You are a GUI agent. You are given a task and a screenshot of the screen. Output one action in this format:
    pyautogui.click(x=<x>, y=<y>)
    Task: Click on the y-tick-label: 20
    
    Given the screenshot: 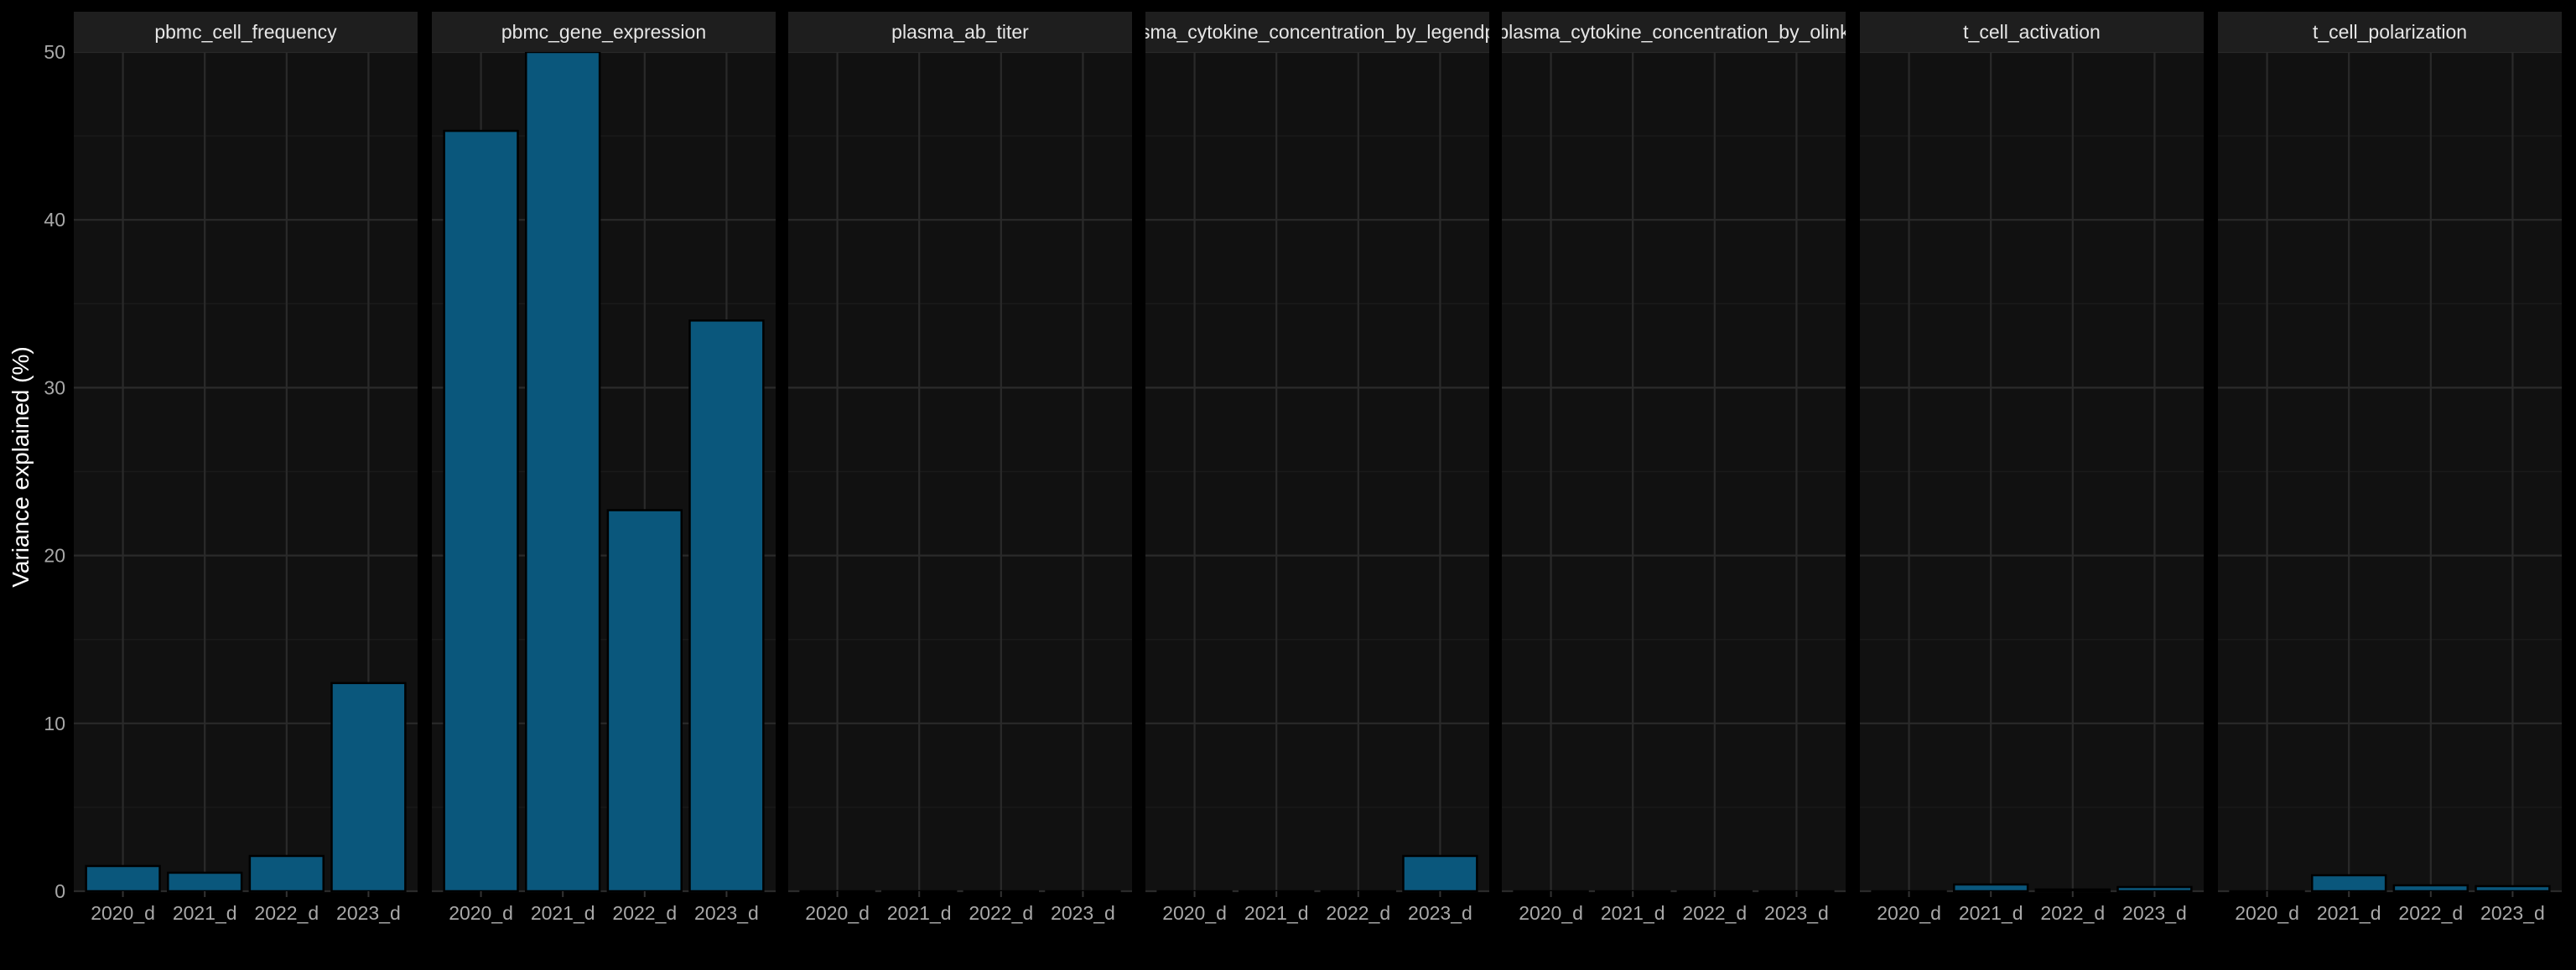 What is the action you would take?
    pyautogui.click(x=54, y=556)
    